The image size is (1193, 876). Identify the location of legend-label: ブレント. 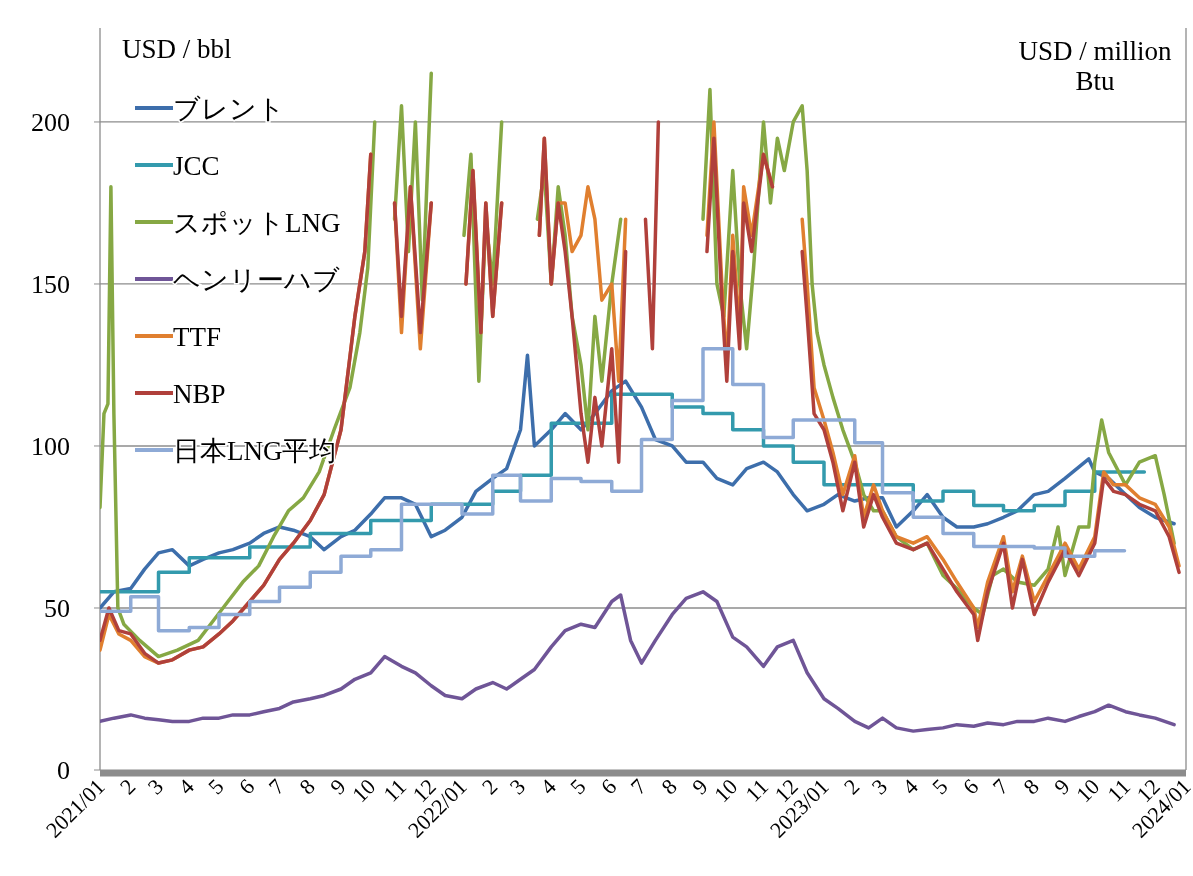
(229, 109).